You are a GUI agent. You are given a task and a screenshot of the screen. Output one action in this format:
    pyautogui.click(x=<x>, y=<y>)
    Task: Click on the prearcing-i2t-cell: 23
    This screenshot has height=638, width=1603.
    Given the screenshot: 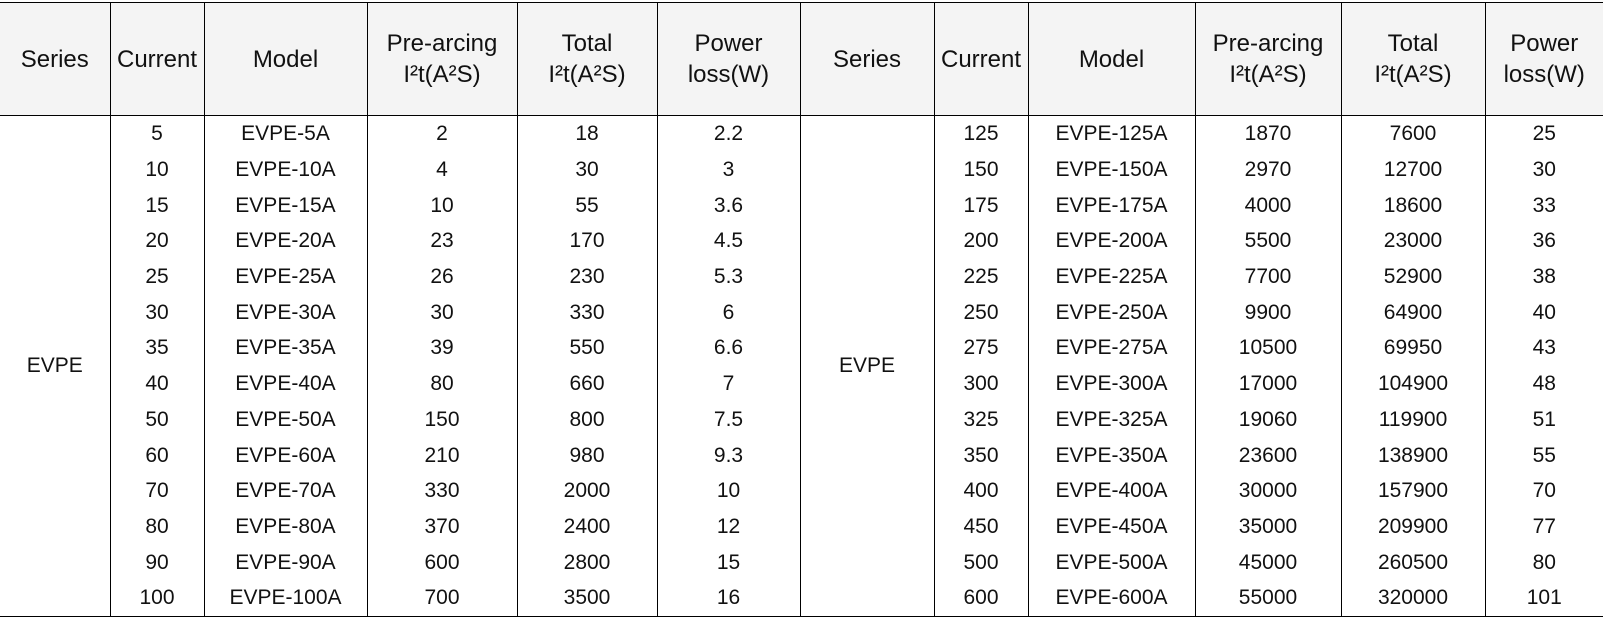 What is the action you would take?
    pyautogui.click(x=442, y=241)
    